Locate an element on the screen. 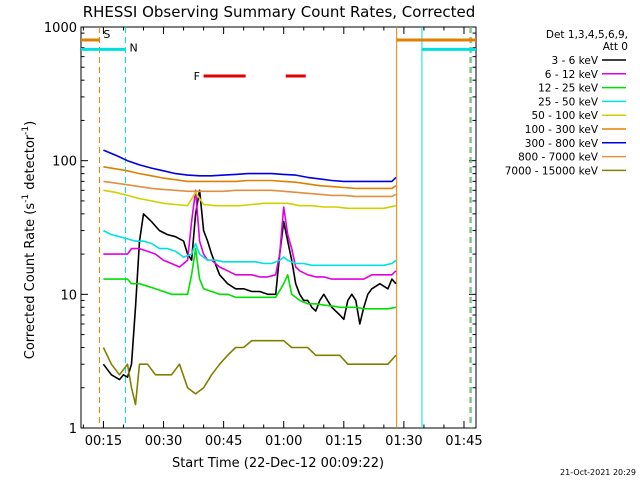  x-axis-label: Start Time (22-Dec-12 00:09:22) is located at coordinates (278, 463).